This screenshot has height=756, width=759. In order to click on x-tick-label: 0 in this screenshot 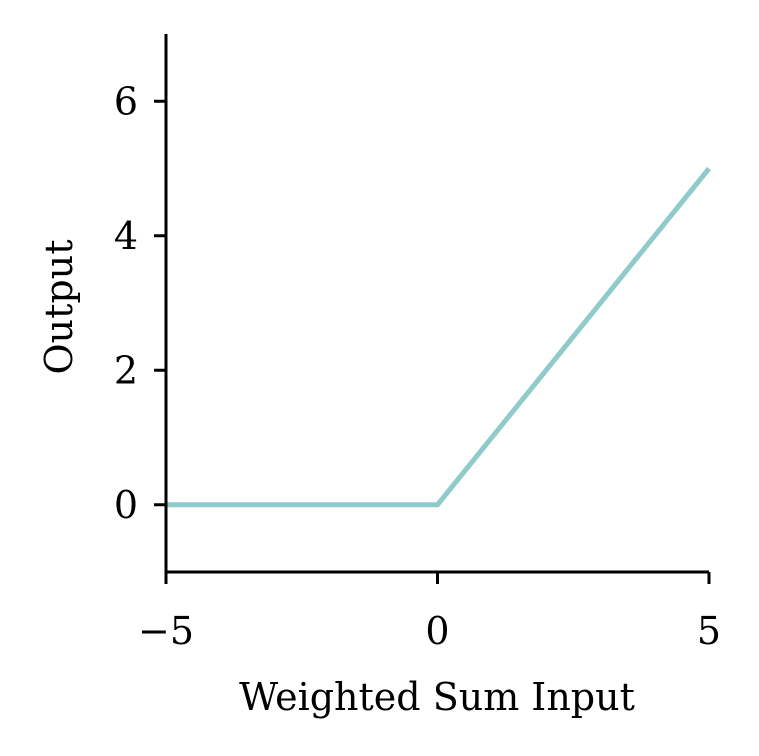, I will do `click(437, 631)`.